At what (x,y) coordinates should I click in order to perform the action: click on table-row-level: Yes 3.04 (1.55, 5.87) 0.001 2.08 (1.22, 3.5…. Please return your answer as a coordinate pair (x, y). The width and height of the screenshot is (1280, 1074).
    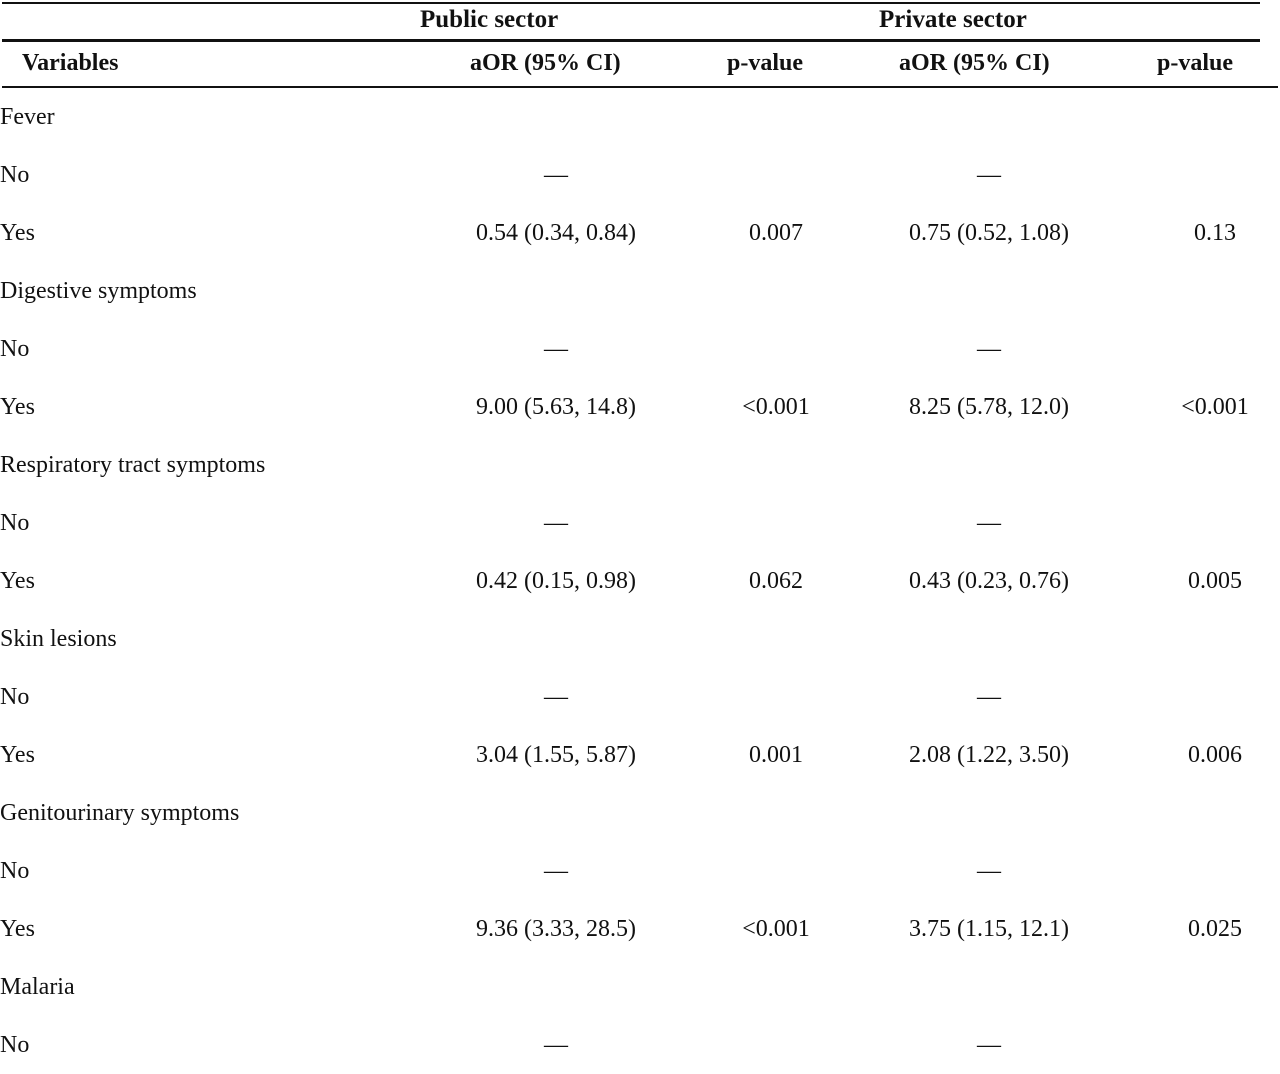
    Looking at the image, I should click on (640, 755).